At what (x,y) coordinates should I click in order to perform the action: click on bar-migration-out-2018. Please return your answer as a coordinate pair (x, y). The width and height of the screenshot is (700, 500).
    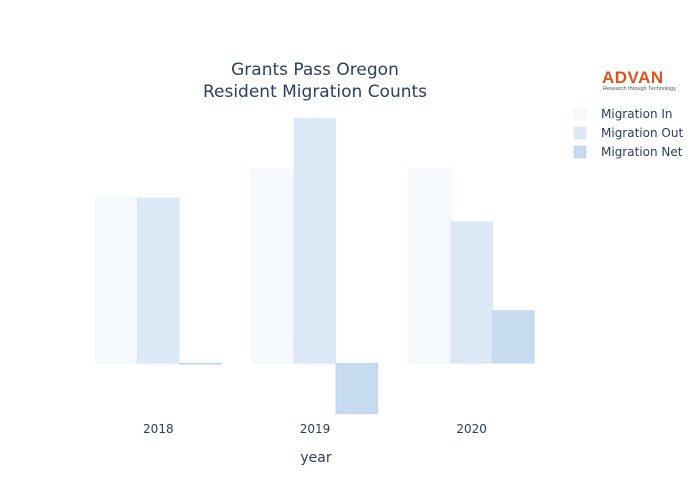
    Looking at the image, I should click on (158, 280).